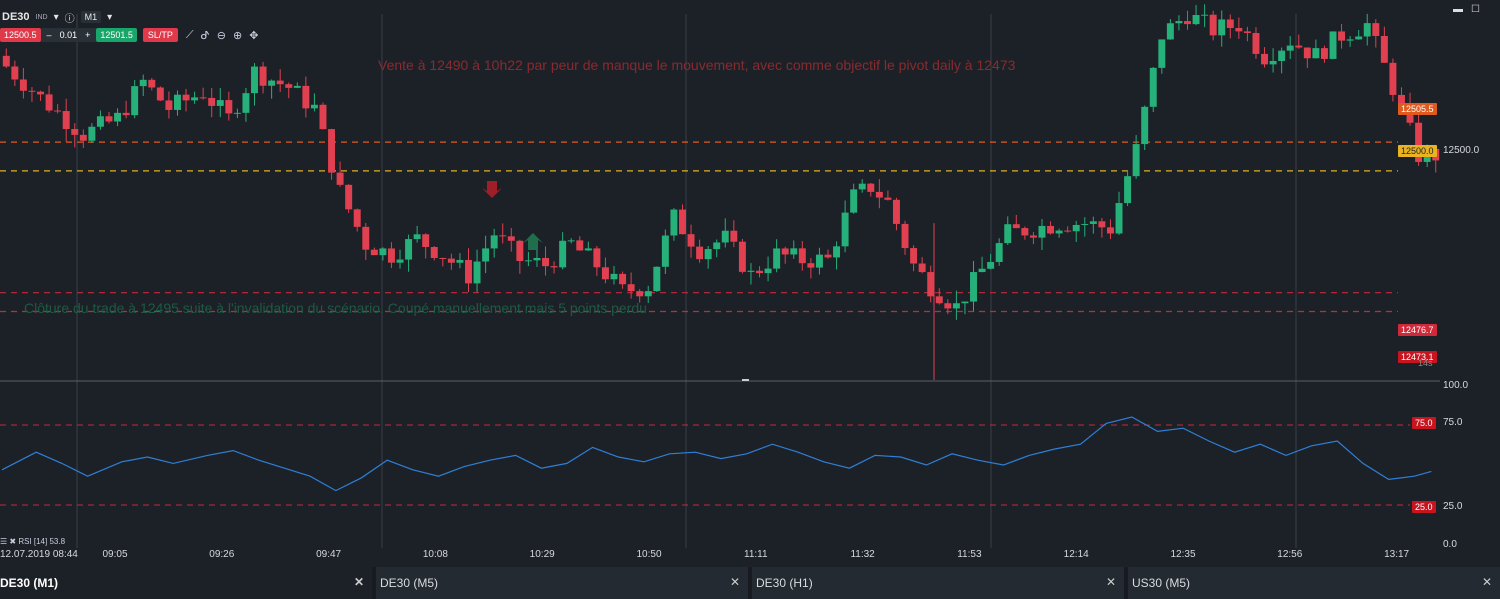 Image resolution: width=1500 pixels, height=599 pixels. What do you see at coordinates (33, 541) in the screenshot?
I see `rsi-indicator-label: ☰ ✖ RSI [14] 53.8` at bounding box center [33, 541].